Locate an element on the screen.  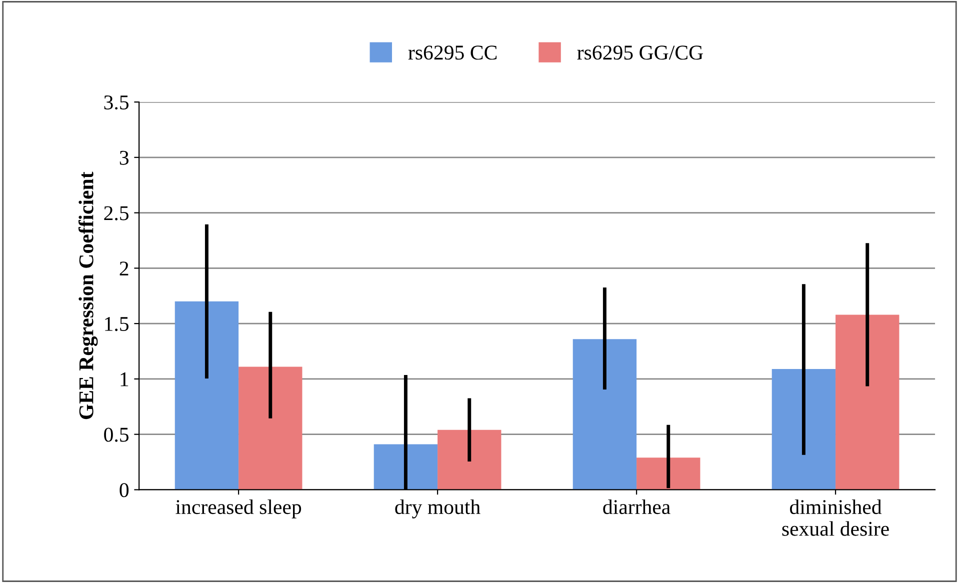
y-tick-label: 1 is located at coordinates (124, 379).